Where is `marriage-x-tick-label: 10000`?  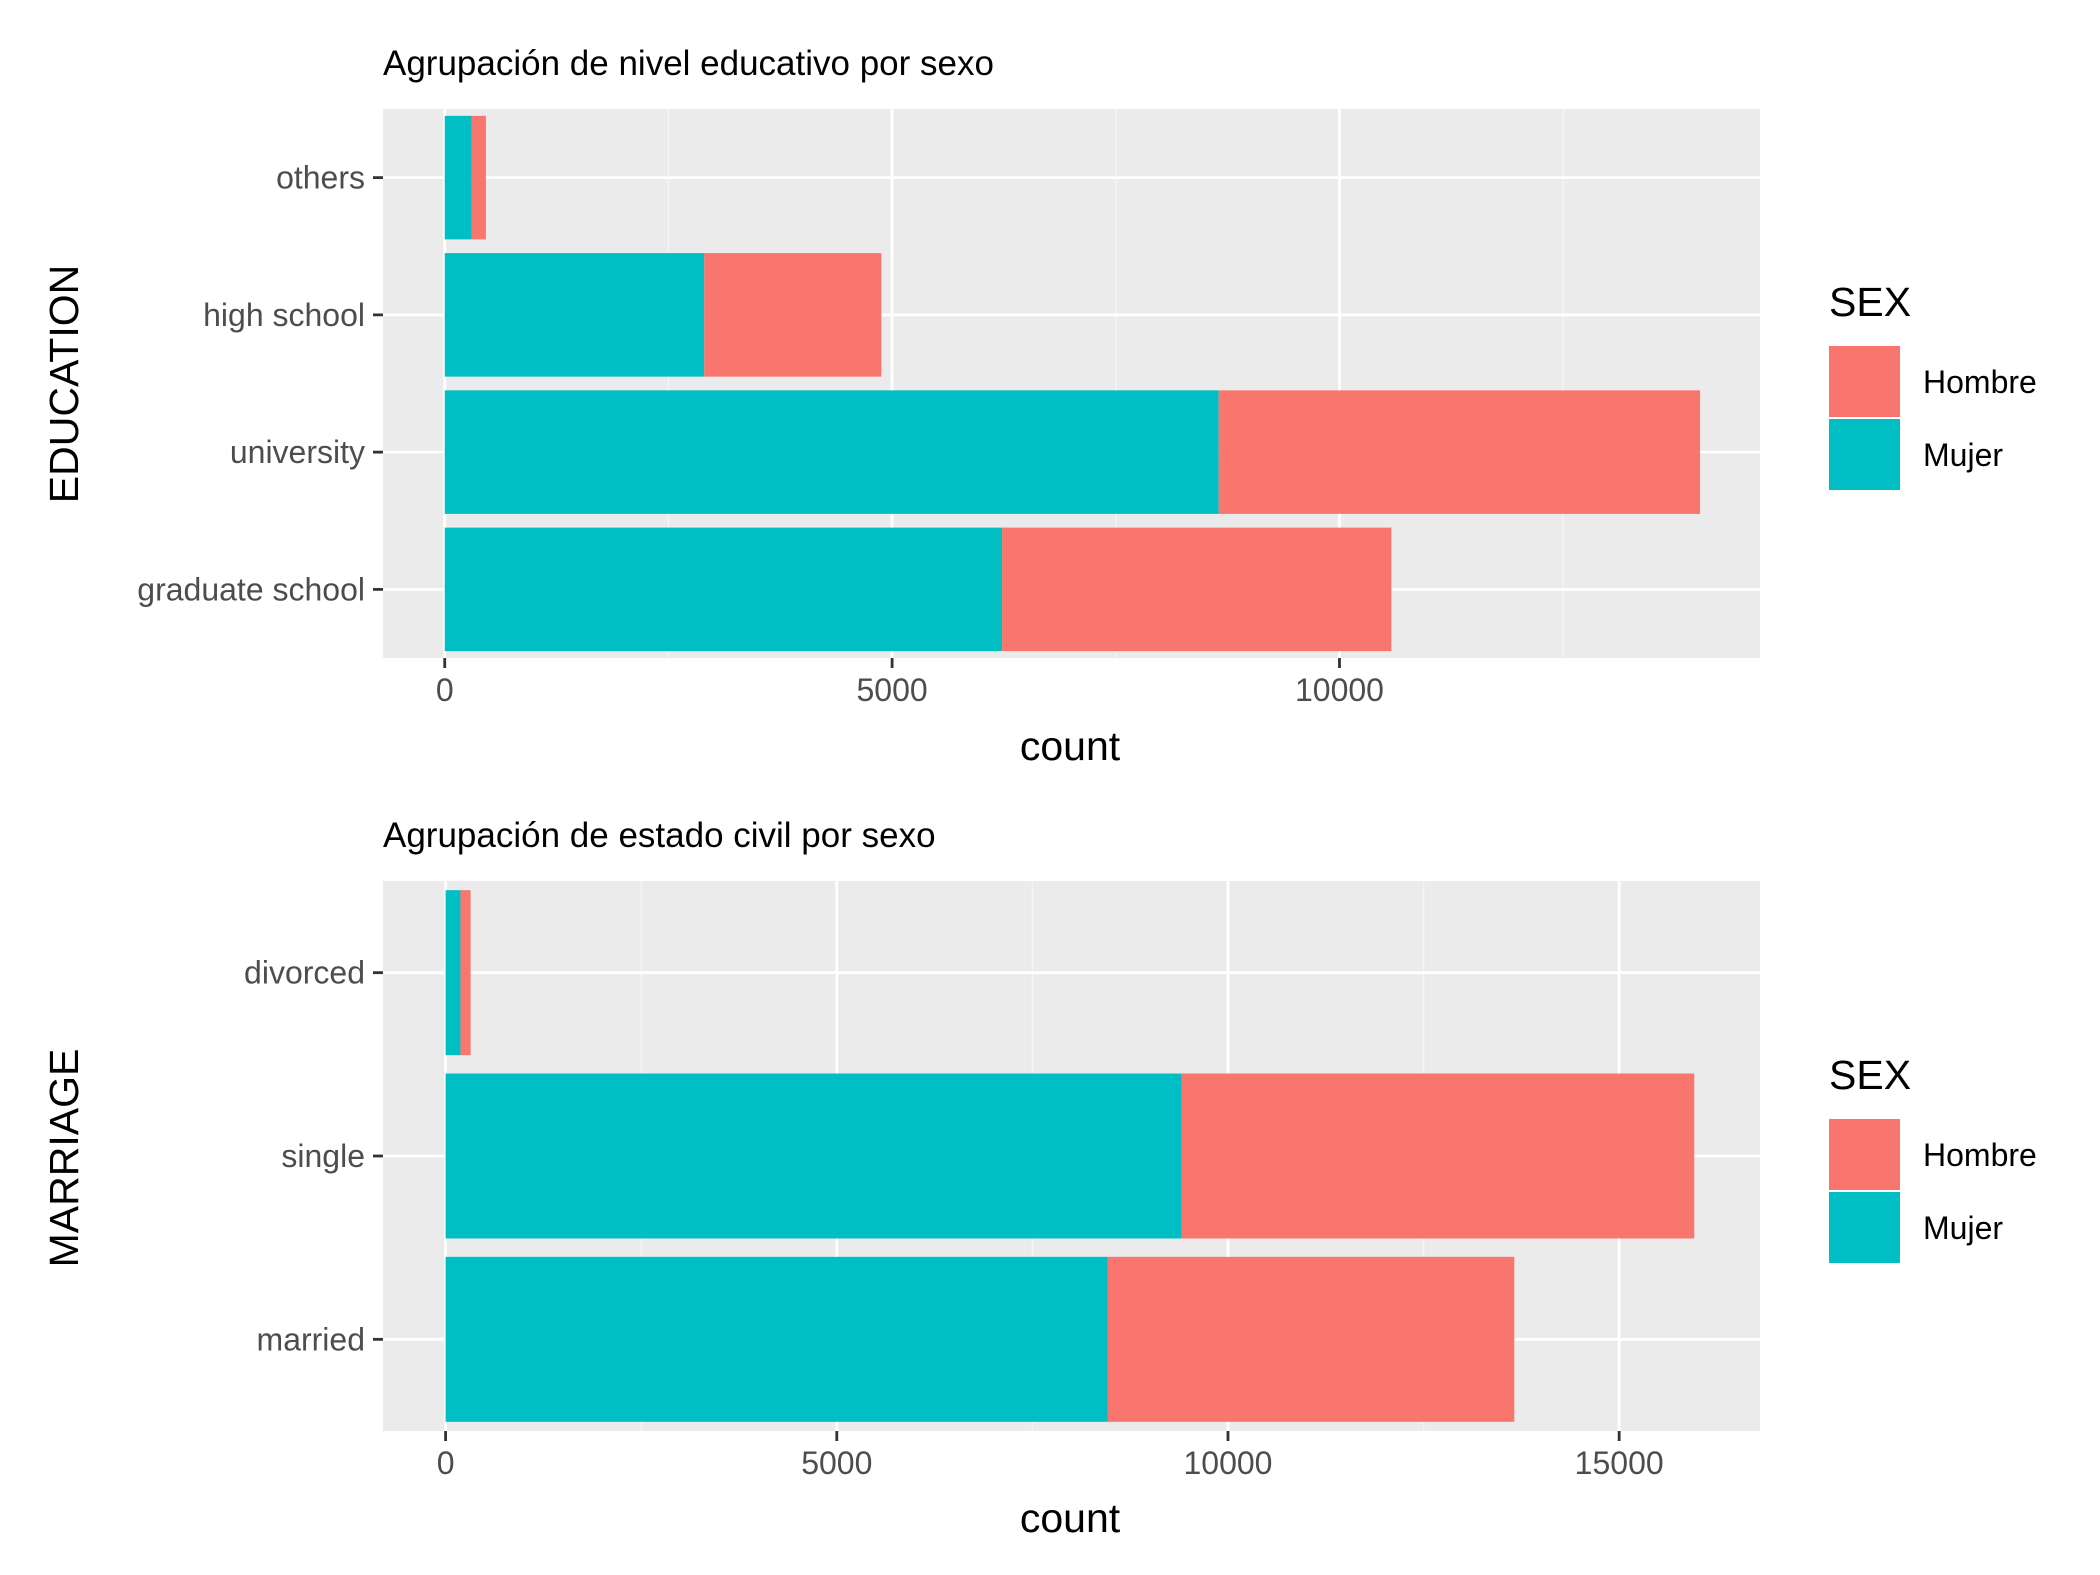 marriage-x-tick-label: 10000 is located at coordinates (1227, 1463).